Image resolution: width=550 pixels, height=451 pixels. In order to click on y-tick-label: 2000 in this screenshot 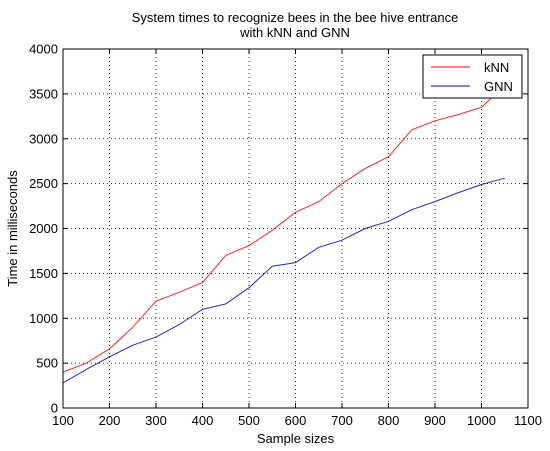, I will do `click(43, 228)`.